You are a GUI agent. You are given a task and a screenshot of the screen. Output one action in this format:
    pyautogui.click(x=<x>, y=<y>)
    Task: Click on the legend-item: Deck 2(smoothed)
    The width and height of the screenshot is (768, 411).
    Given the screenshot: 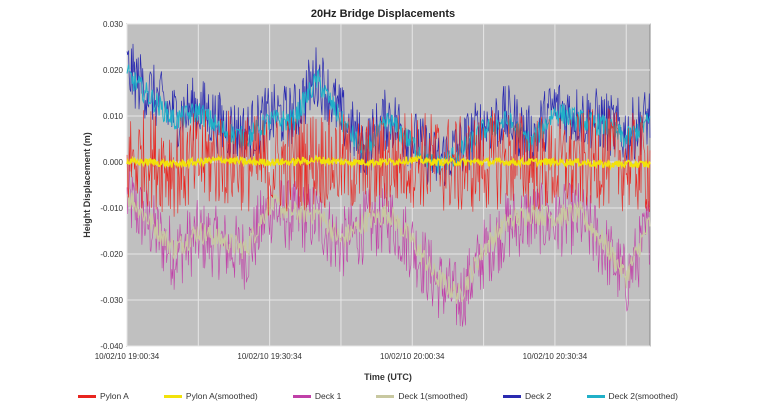 What is the action you would take?
    pyautogui.click(x=632, y=396)
    